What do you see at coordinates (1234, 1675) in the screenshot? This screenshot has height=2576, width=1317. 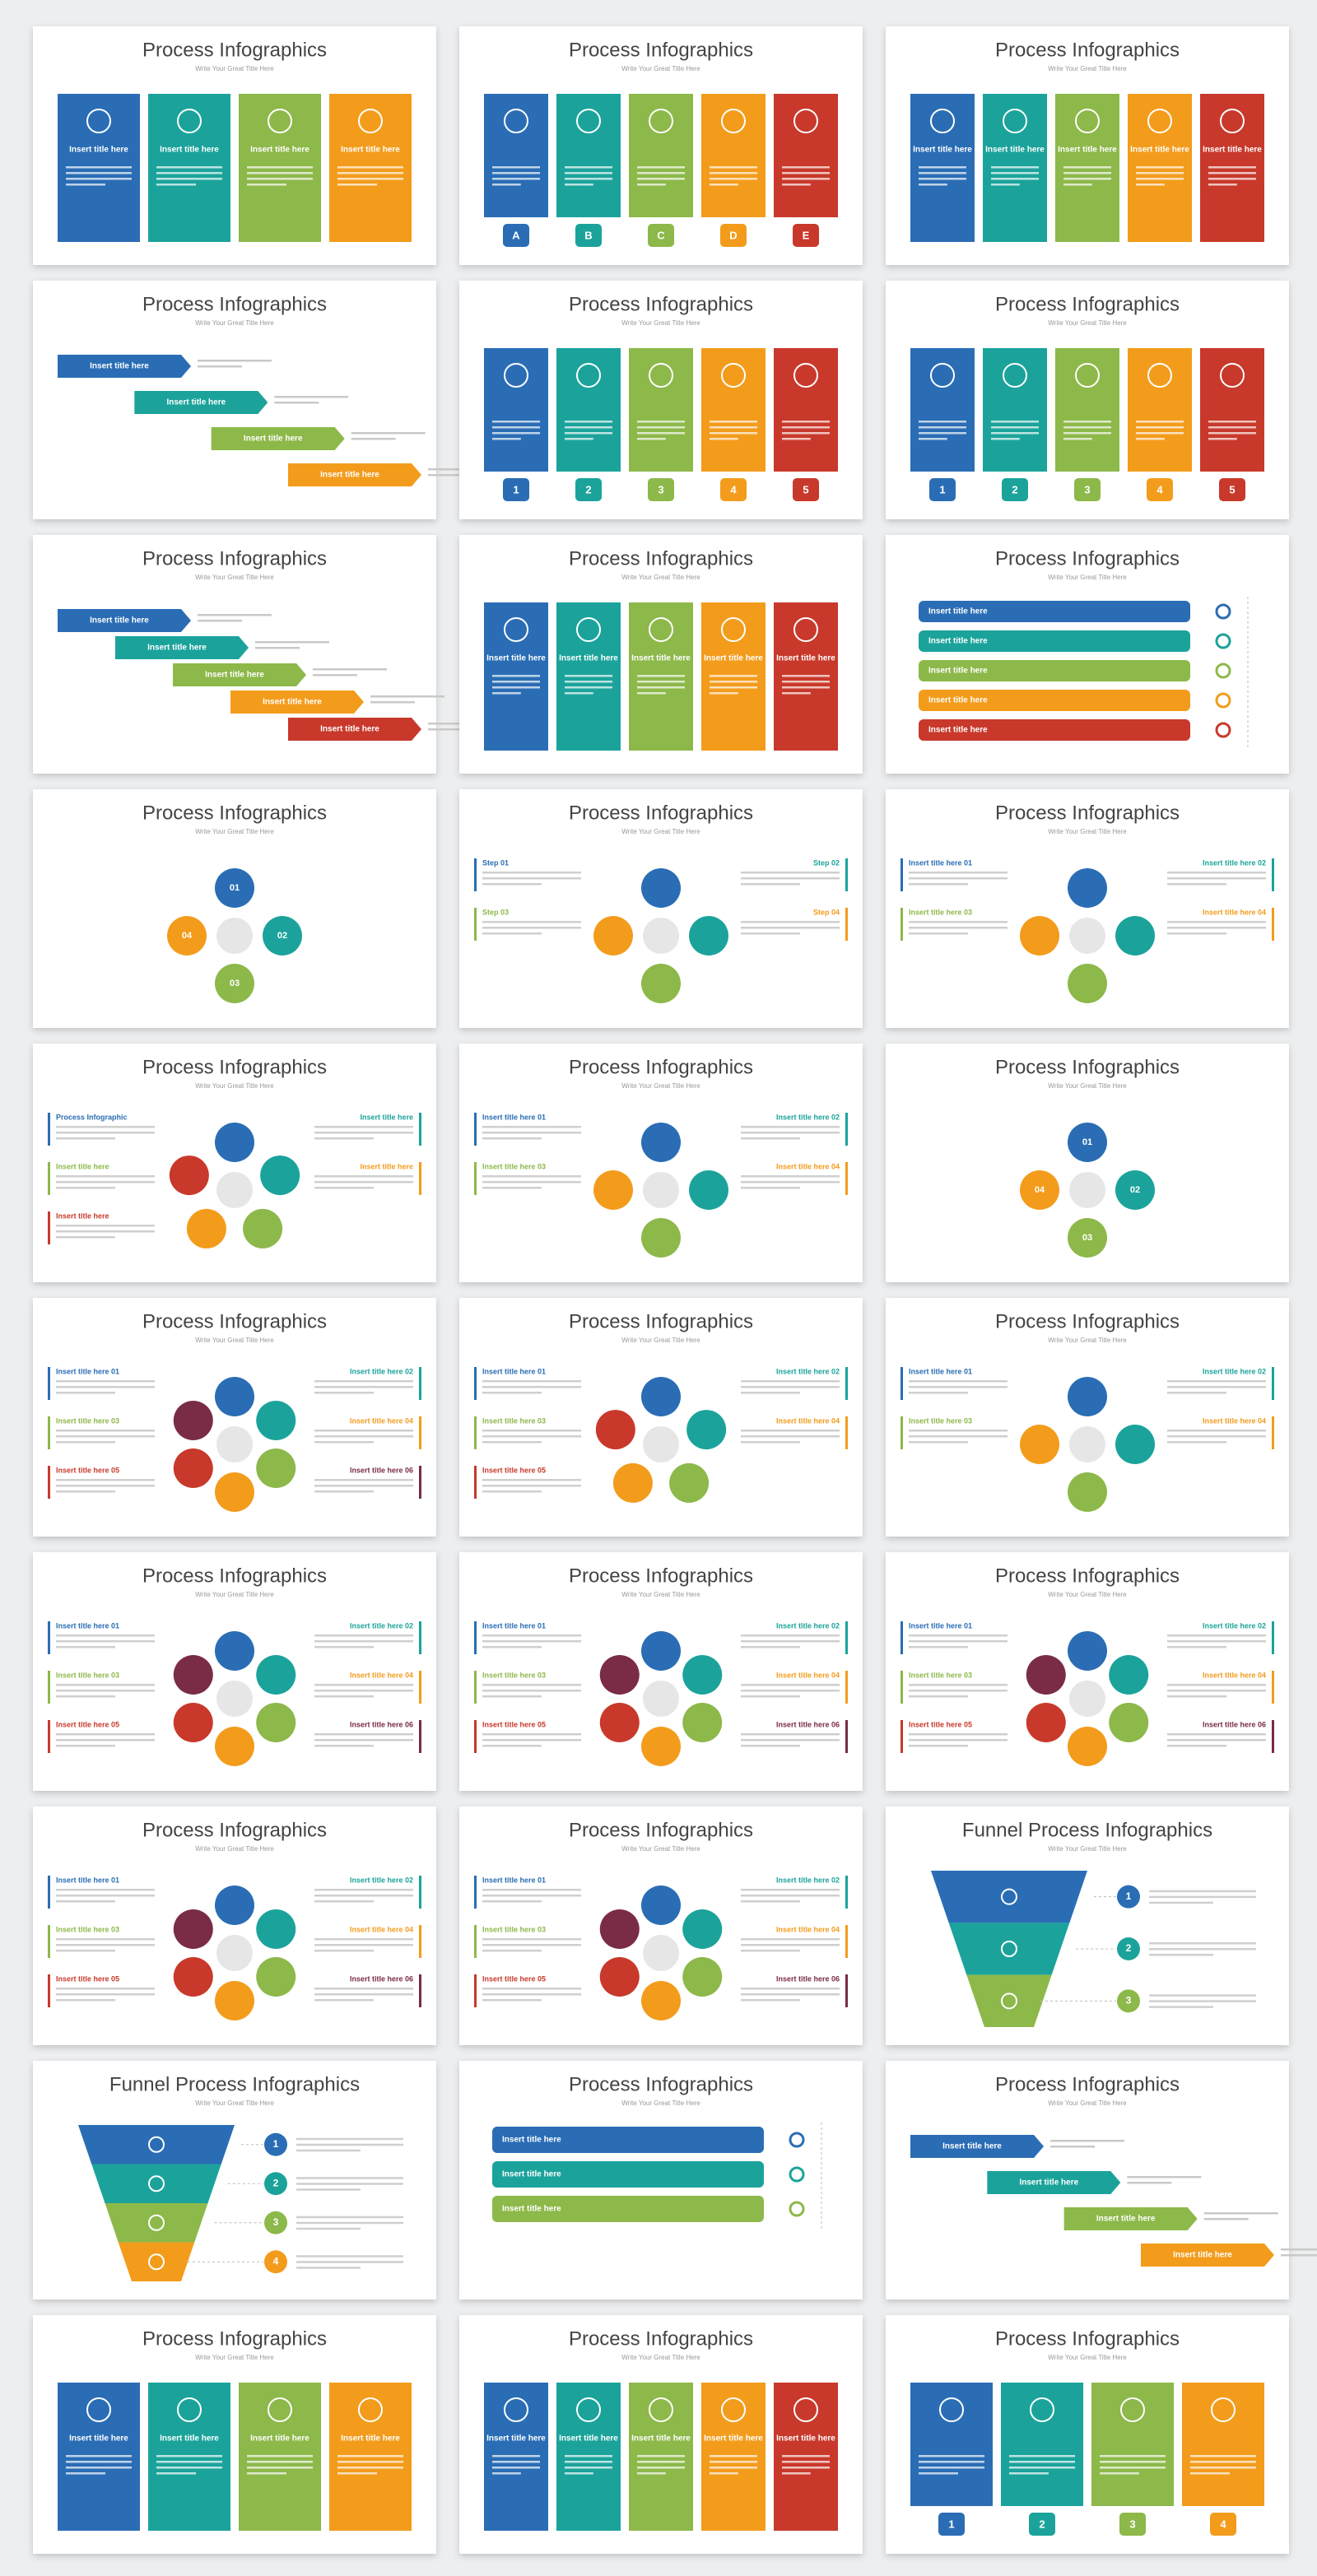 I see `side-title: Insert title here 04` at bounding box center [1234, 1675].